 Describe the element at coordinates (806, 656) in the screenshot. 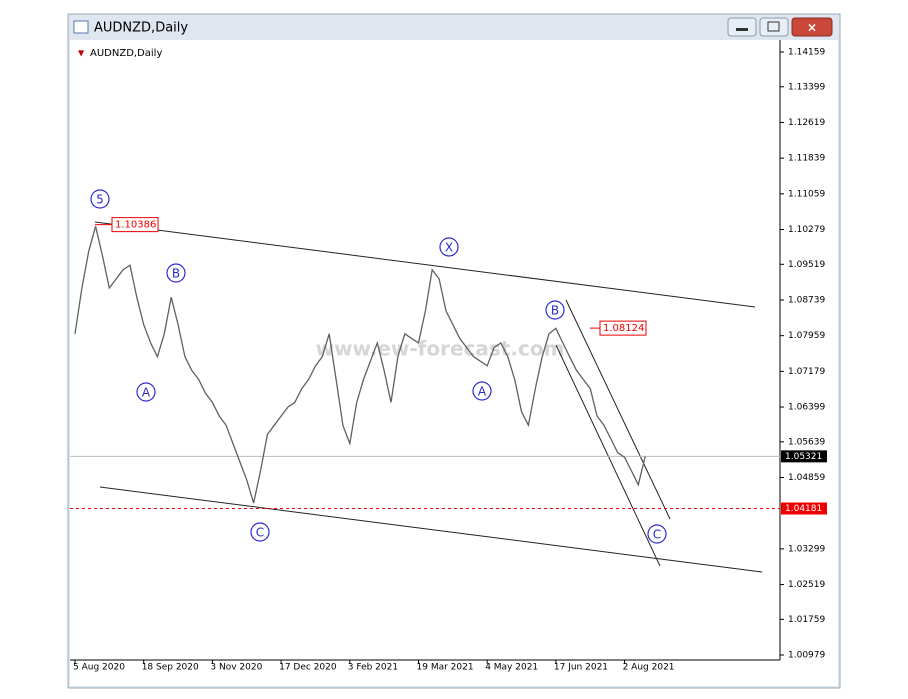

I see `y-tick-label: 1.00979` at that location.